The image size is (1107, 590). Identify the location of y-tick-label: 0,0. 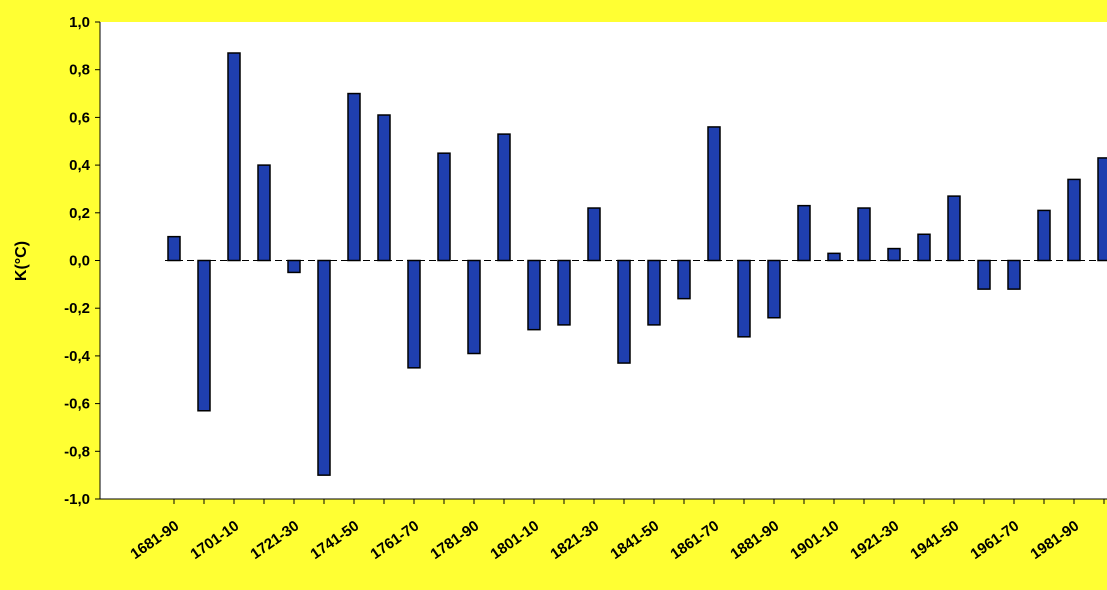
(79, 261).